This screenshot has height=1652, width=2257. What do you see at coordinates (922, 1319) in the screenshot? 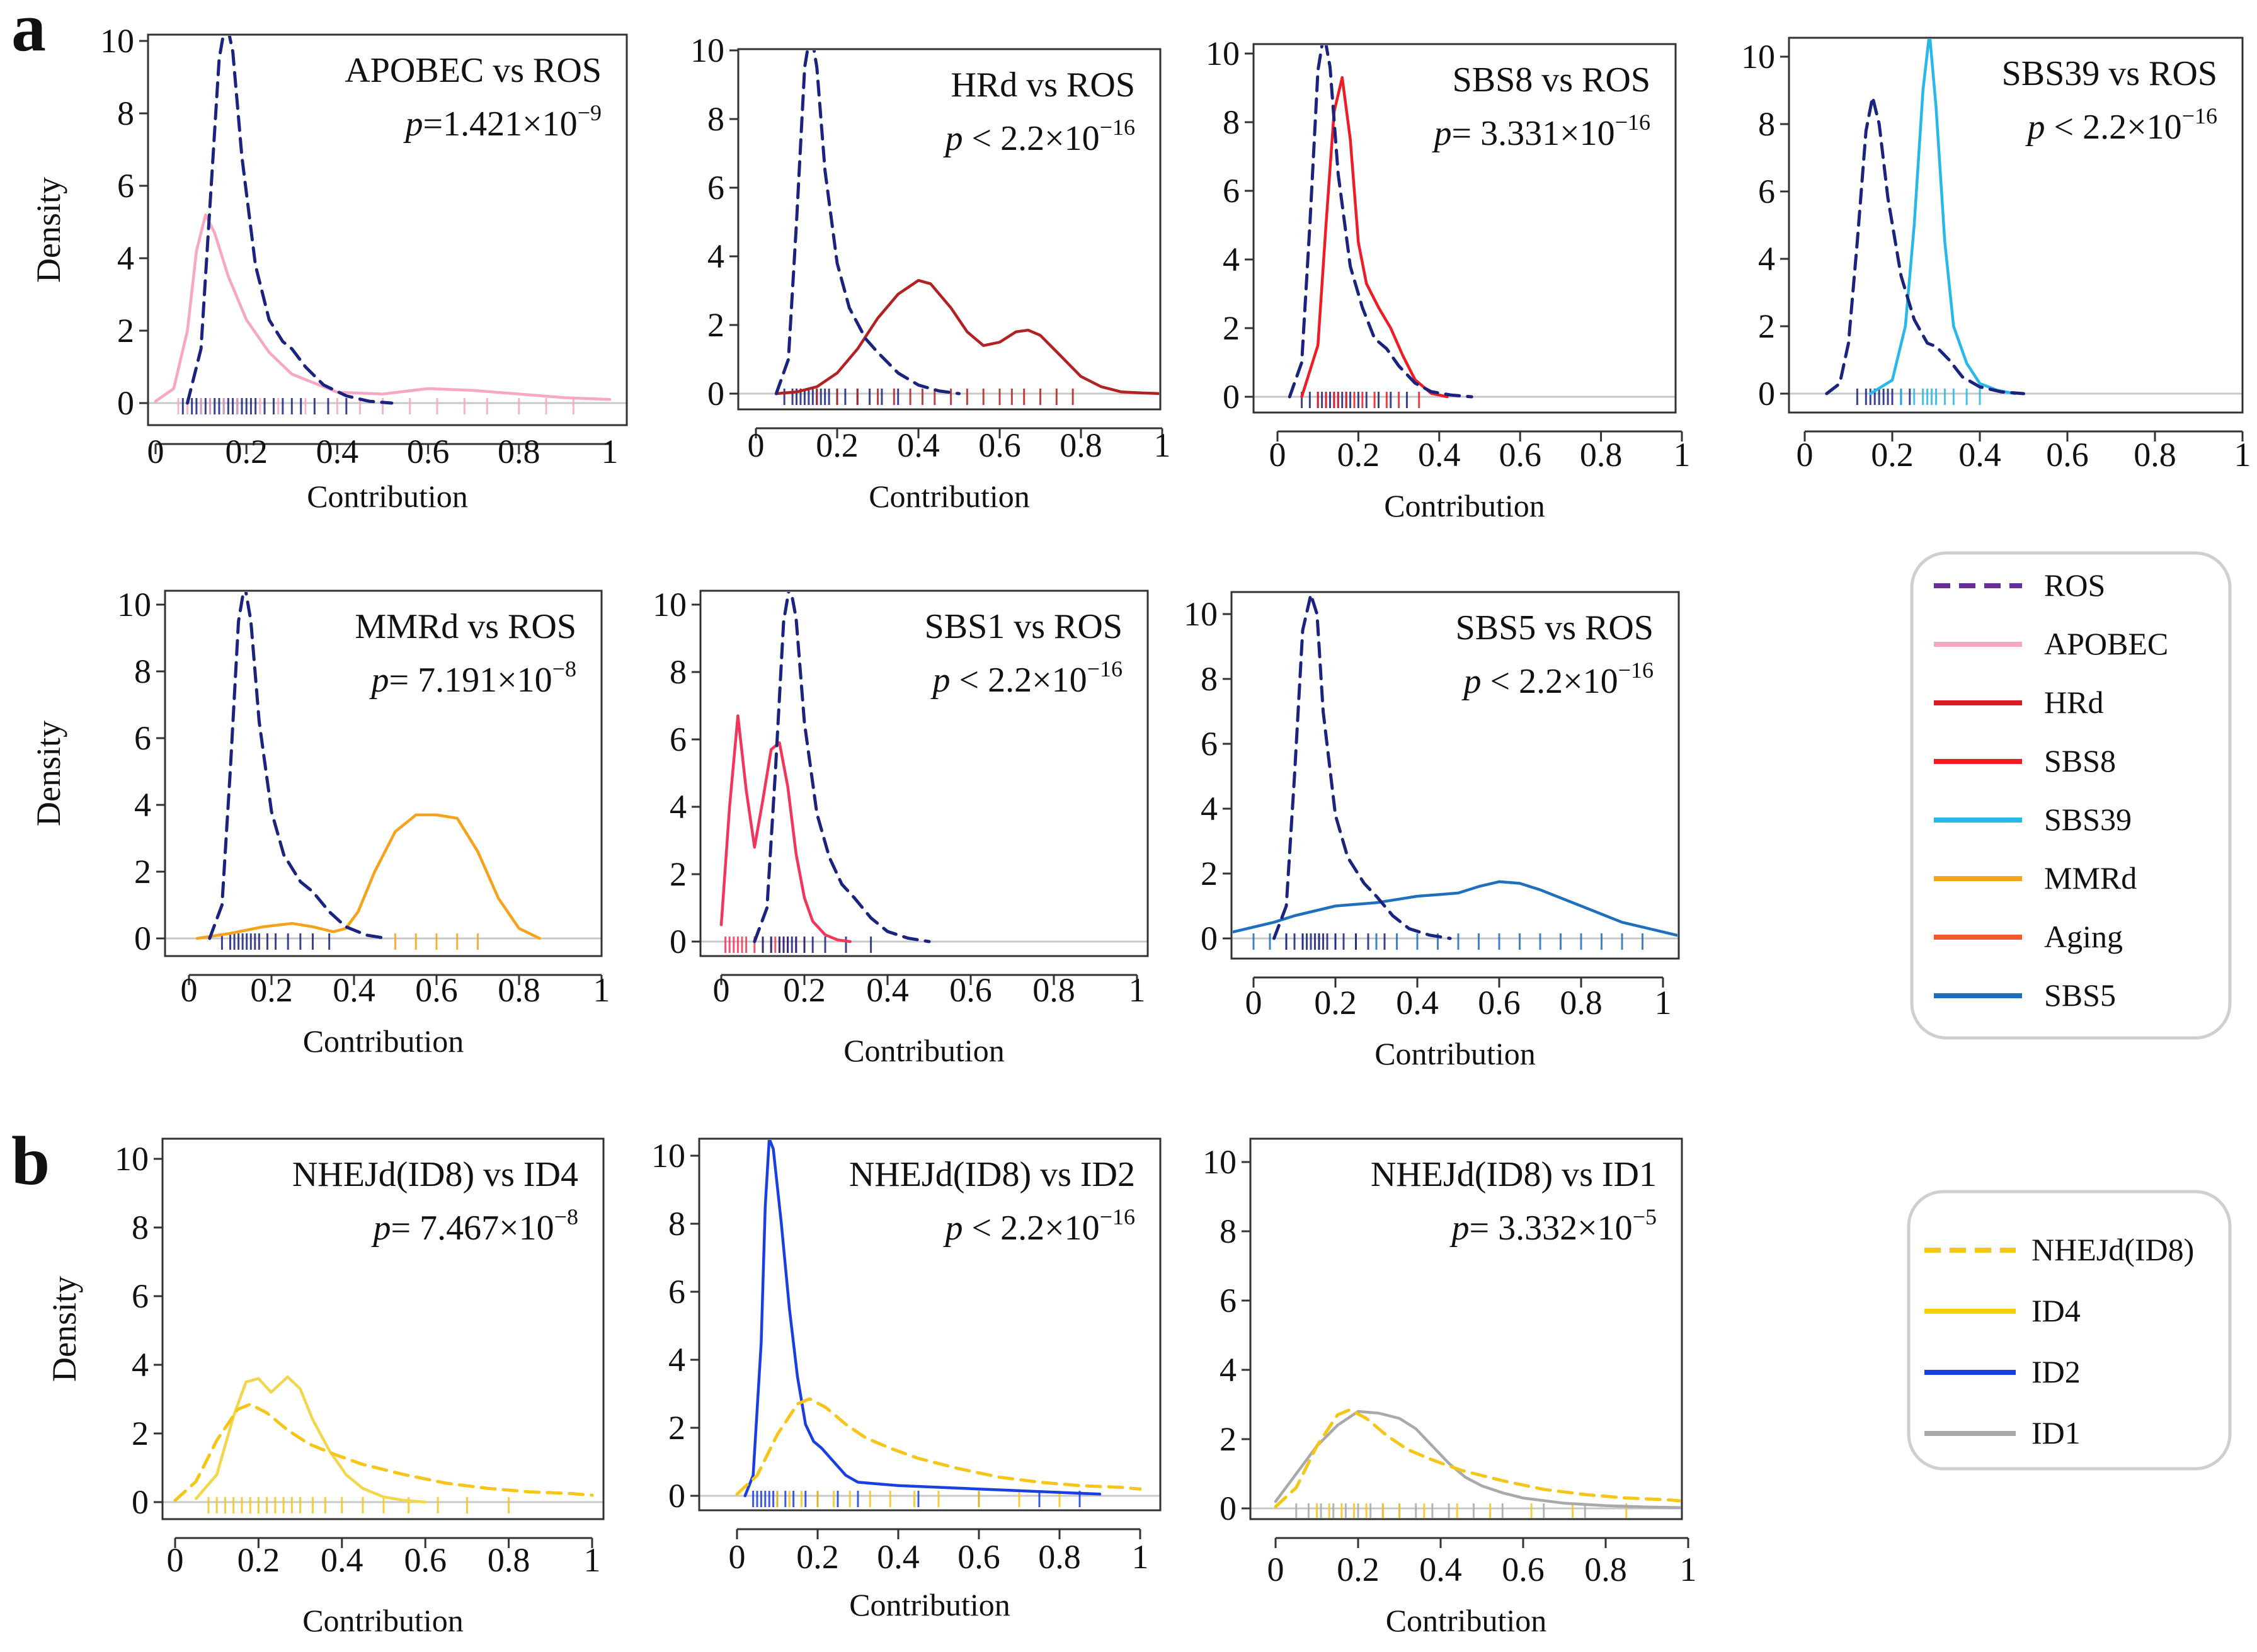
I see `series-line-id2` at bounding box center [922, 1319].